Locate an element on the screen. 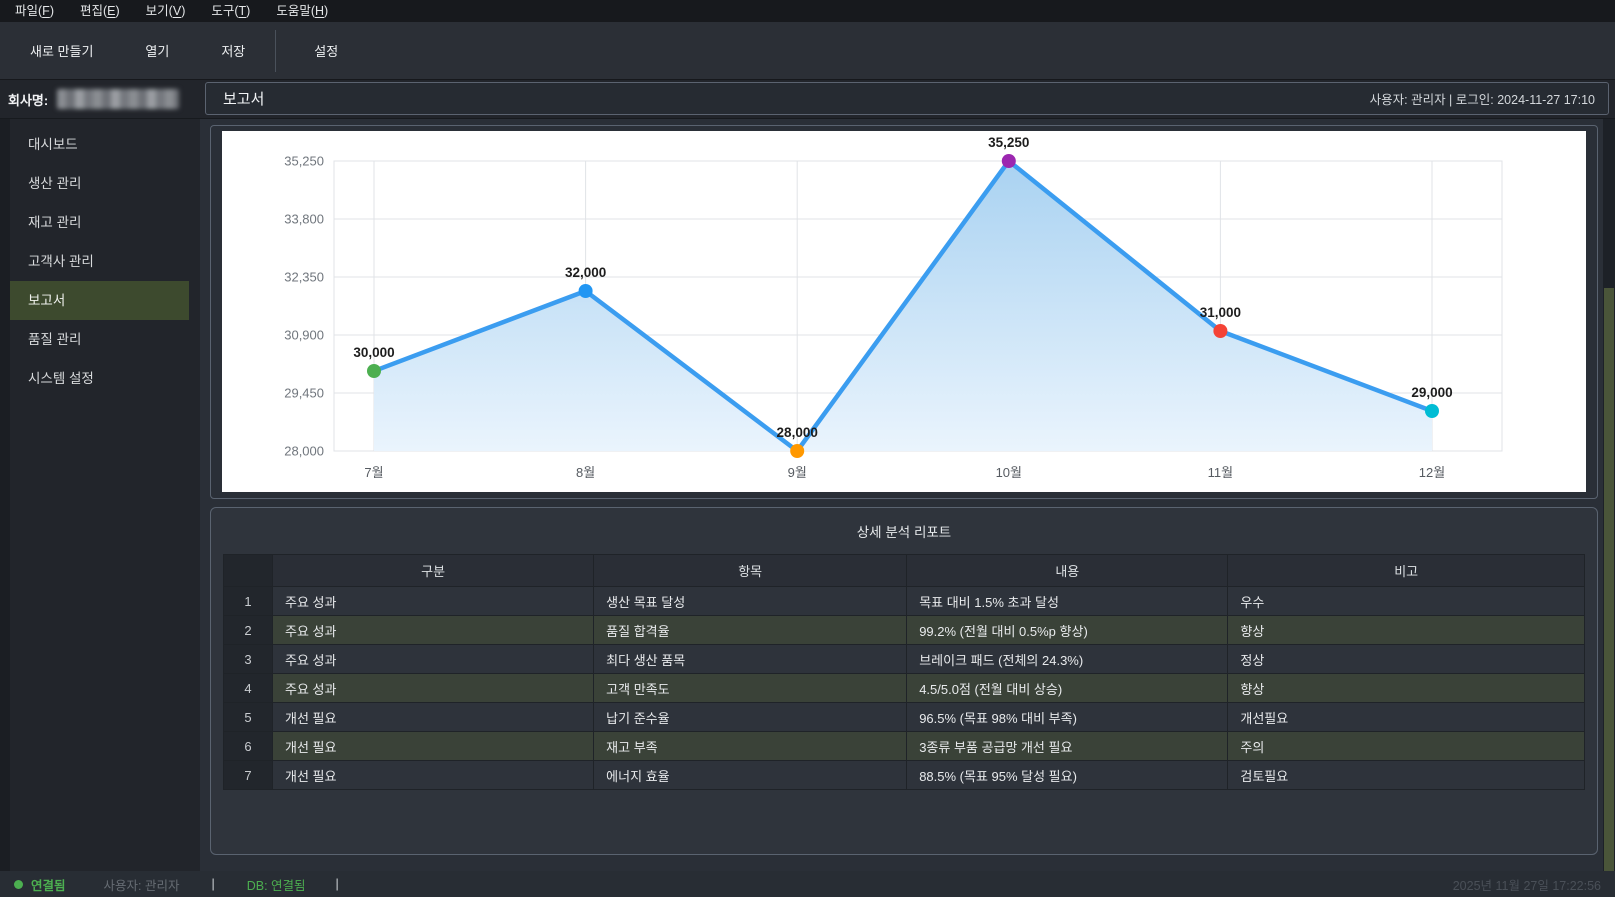  sidebar-left-strip is located at coordinates (5, 495).